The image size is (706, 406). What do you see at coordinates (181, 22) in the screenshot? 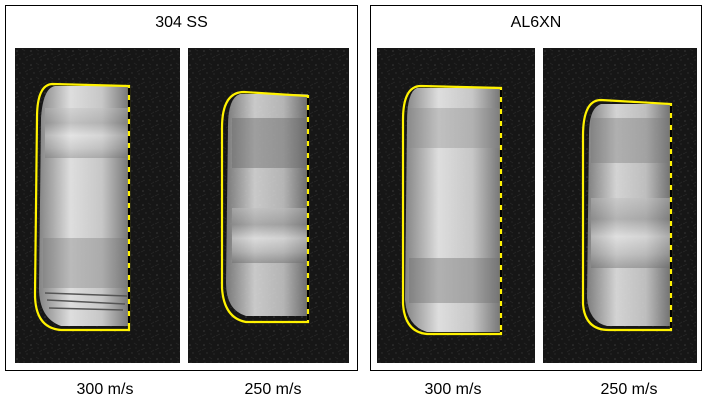
I see `panel-title: 304 SS` at bounding box center [181, 22].